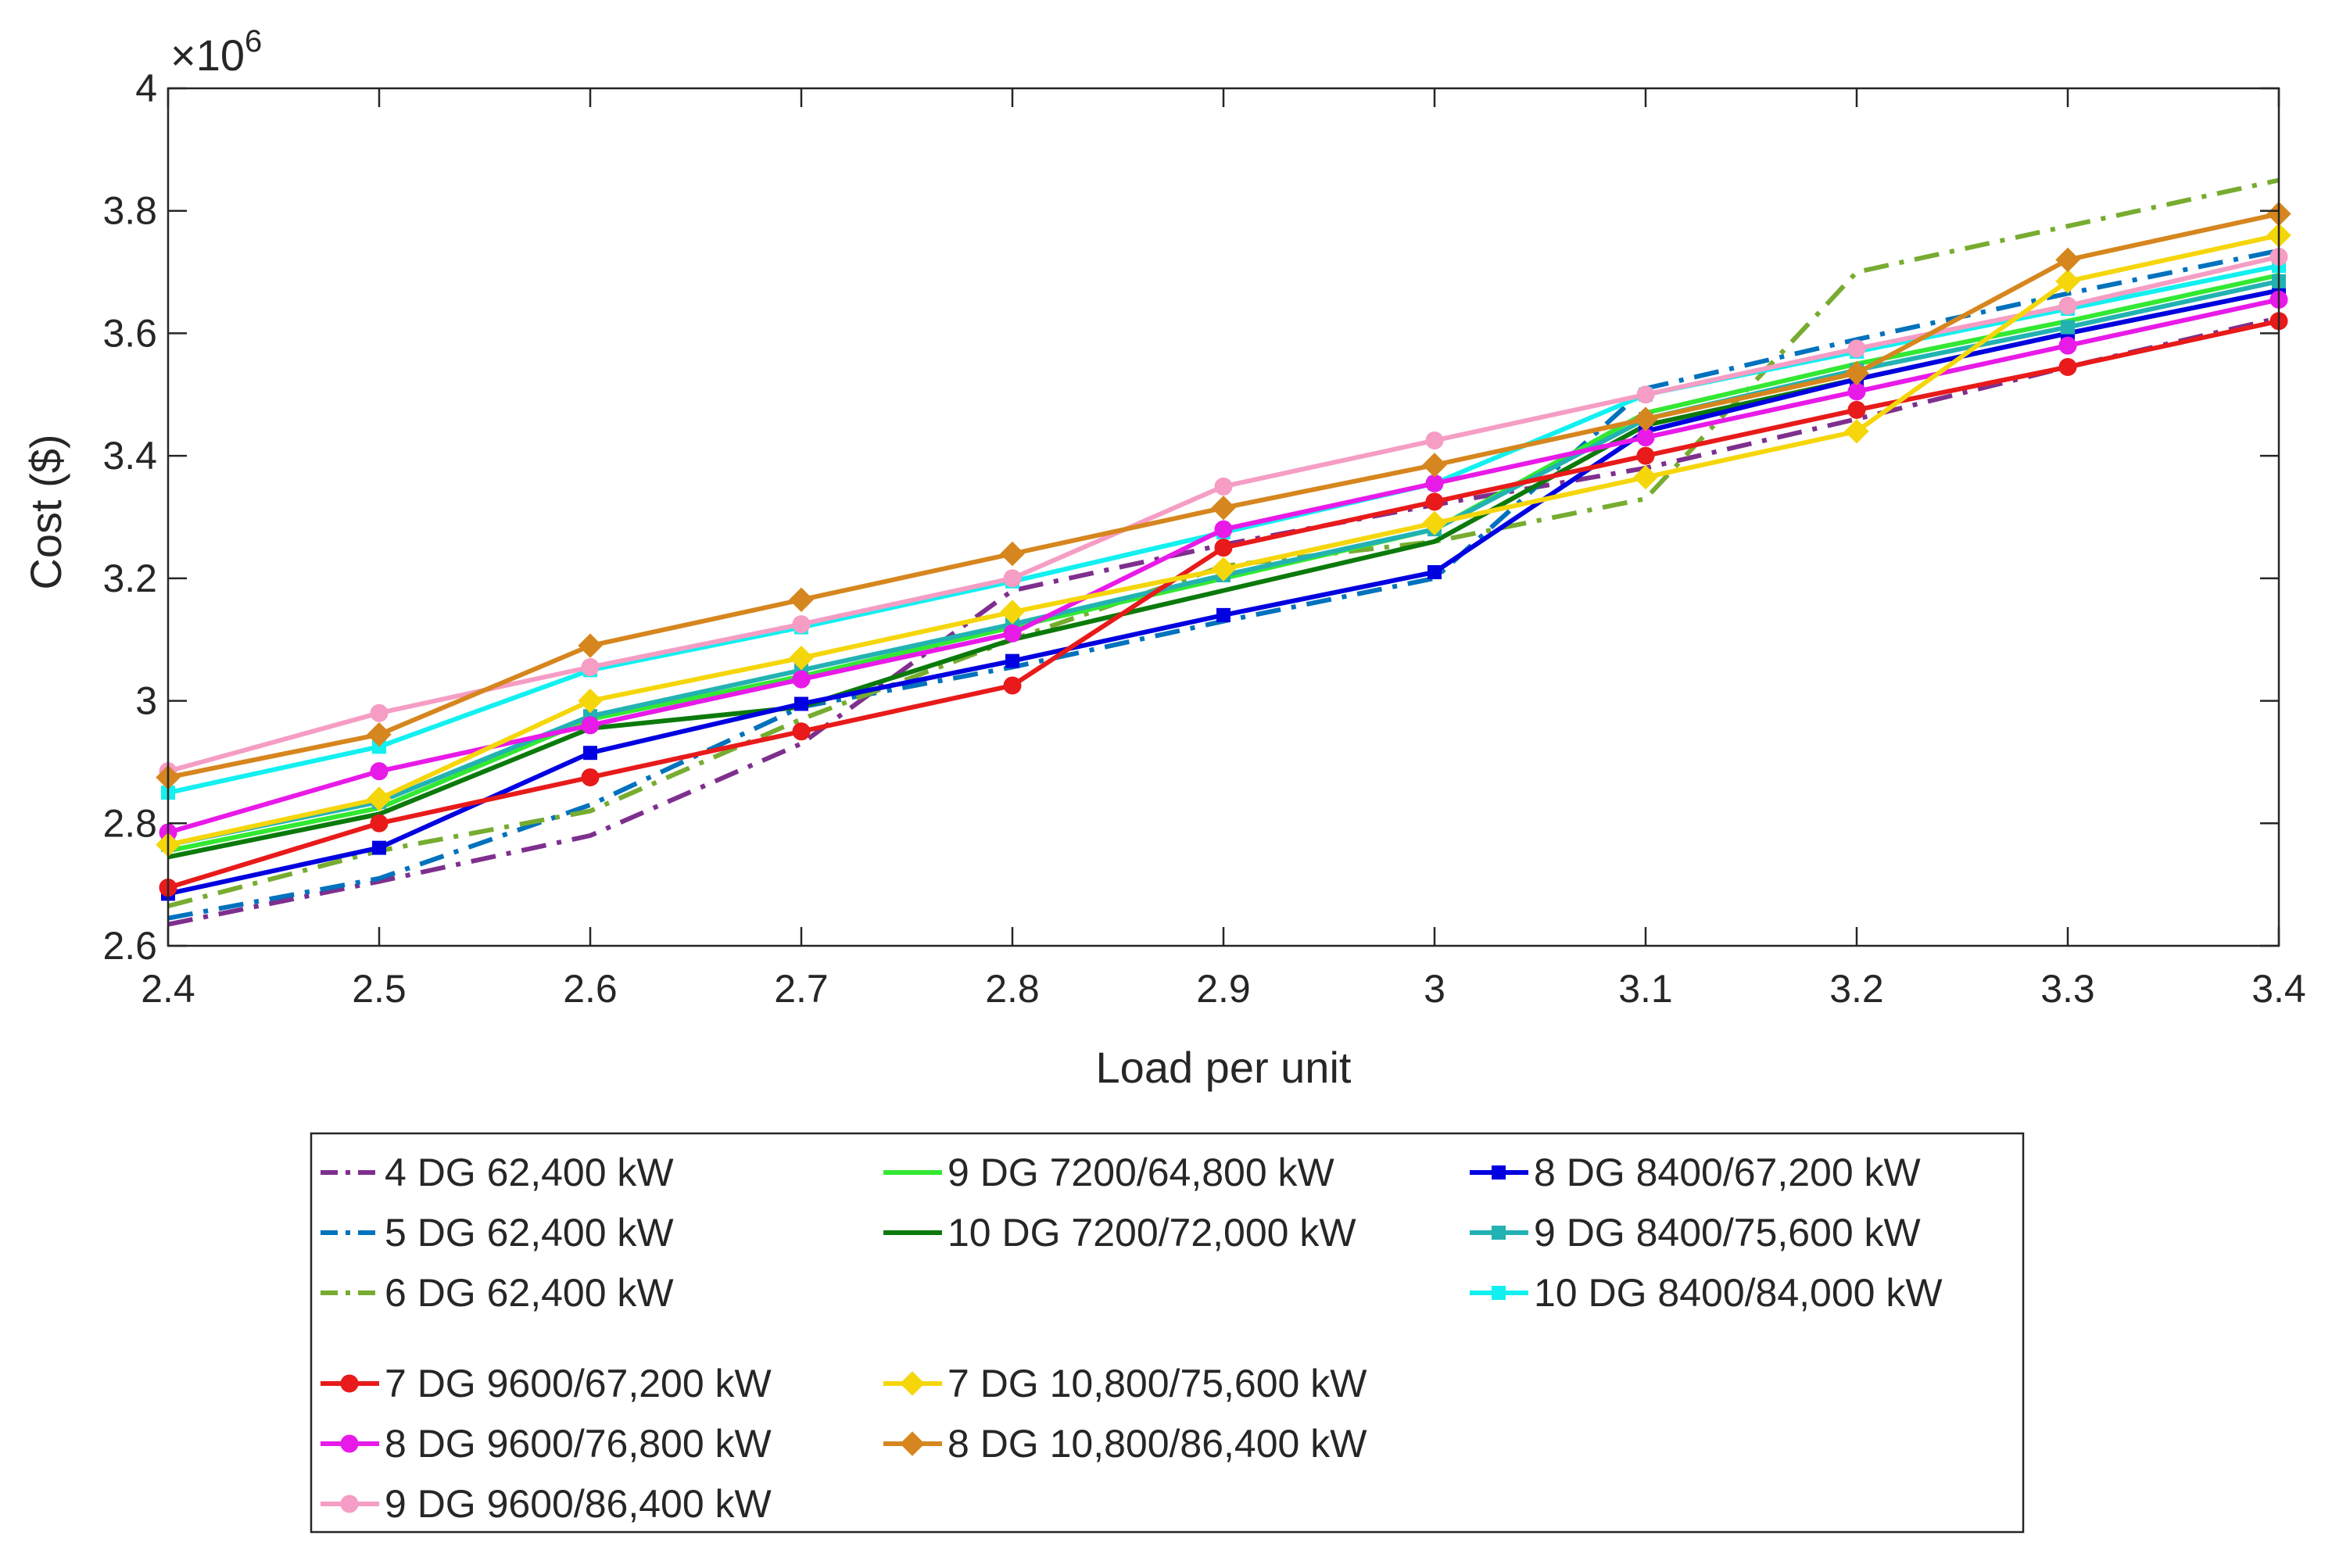 Image resolution: width=2332 pixels, height=1568 pixels. I want to click on y-tick-label: 3, so click(146, 701).